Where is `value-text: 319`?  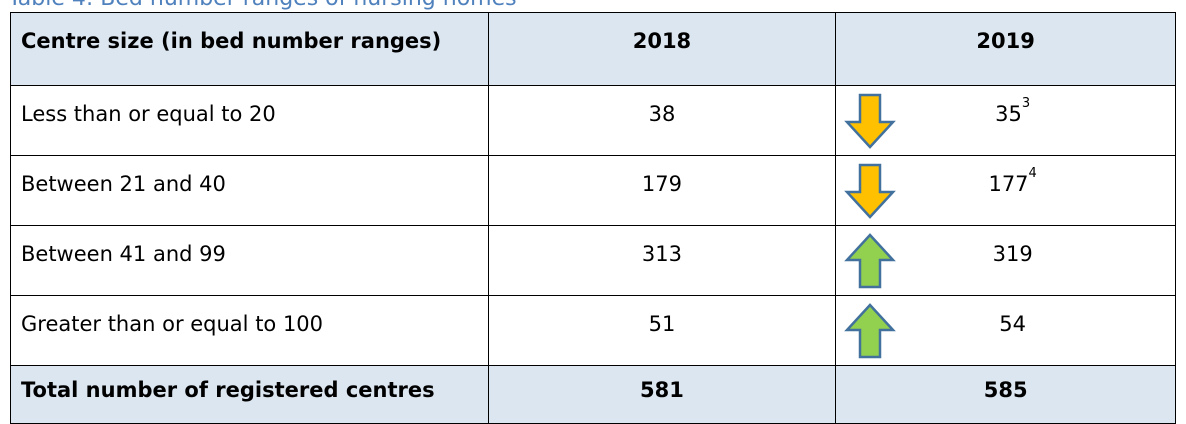 value-text: 319 is located at coordinates (1012, 254).